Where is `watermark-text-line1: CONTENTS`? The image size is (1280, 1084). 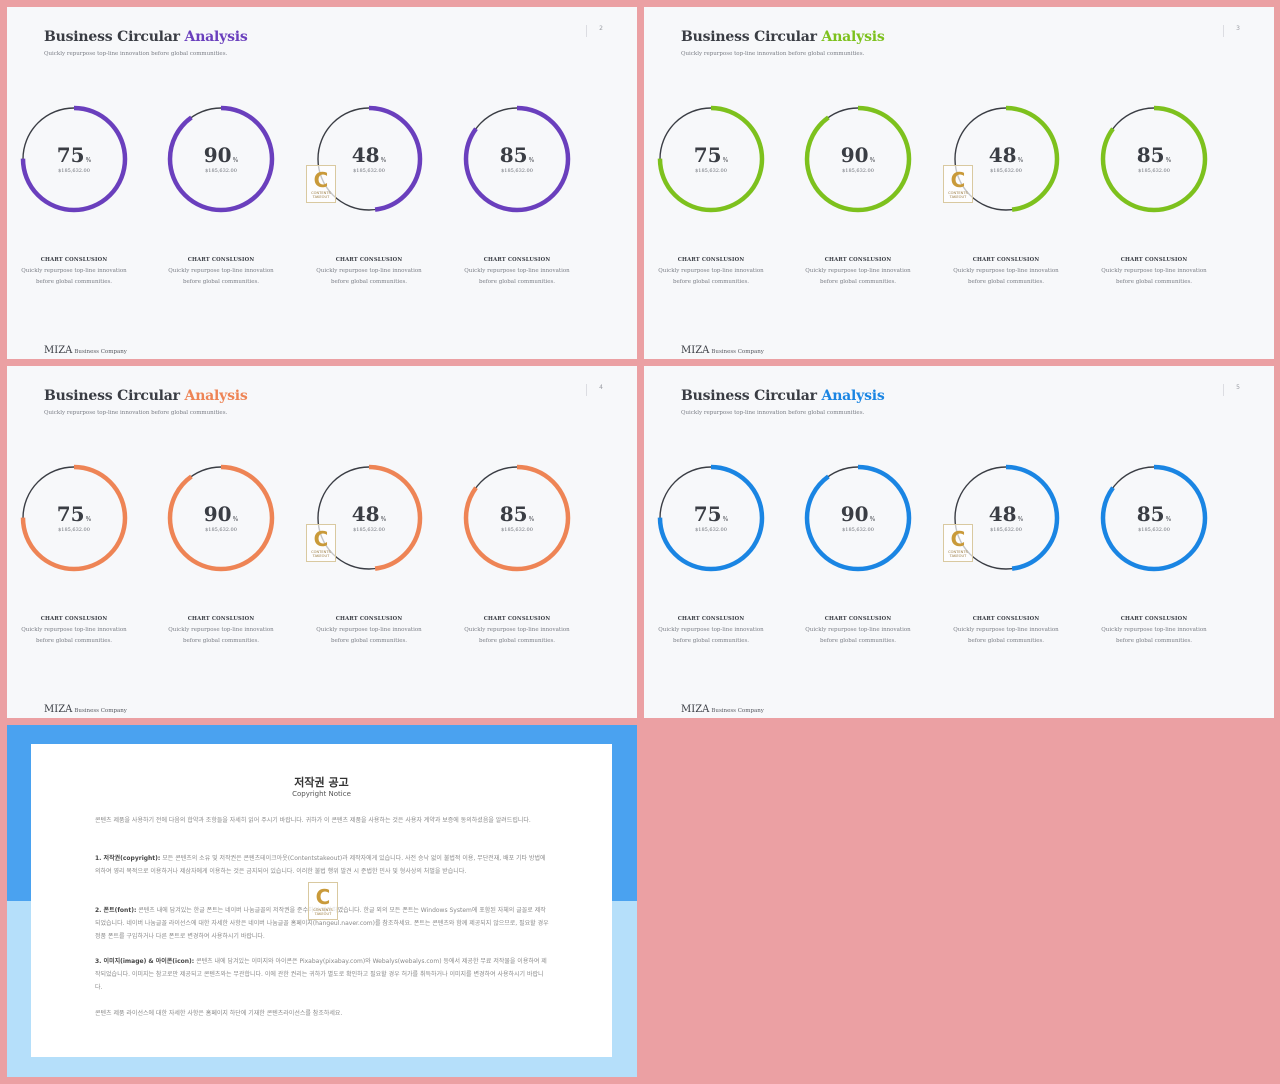
watermark-text-line1: CONTENTS is located at coordinates (321, 552).